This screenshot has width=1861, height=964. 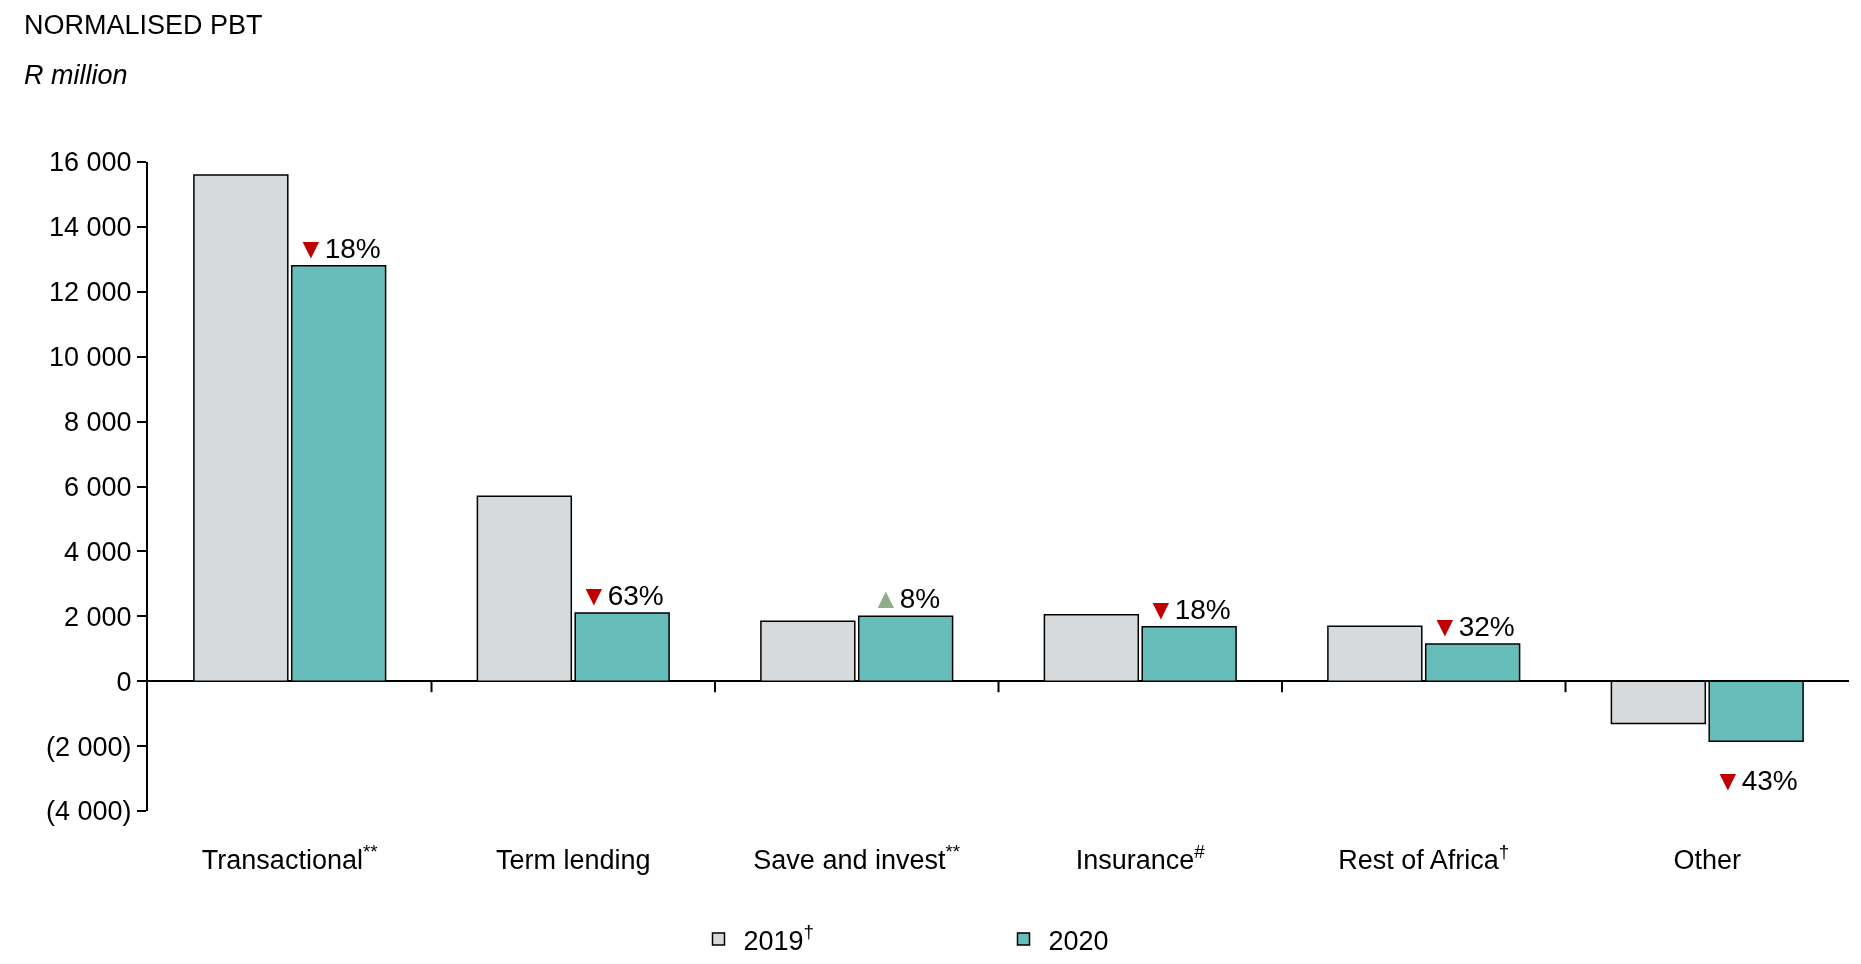 What do you see at coordinates (779, 938) in the screenshot?
I see `legend-label: 2019$^{†}$` at bounding box center [779, 938].